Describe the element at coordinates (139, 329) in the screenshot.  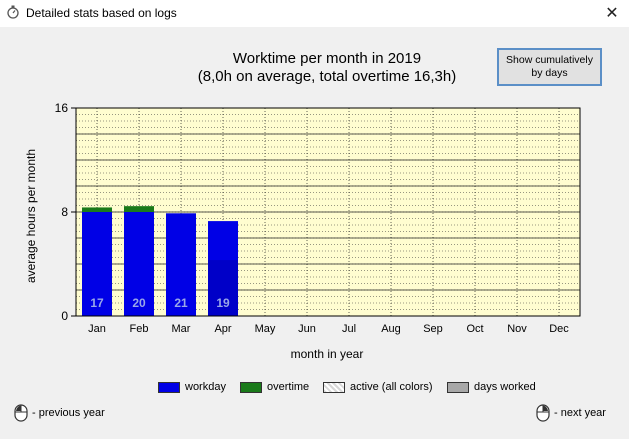
I see `x-tick-label: Feb` at that location.